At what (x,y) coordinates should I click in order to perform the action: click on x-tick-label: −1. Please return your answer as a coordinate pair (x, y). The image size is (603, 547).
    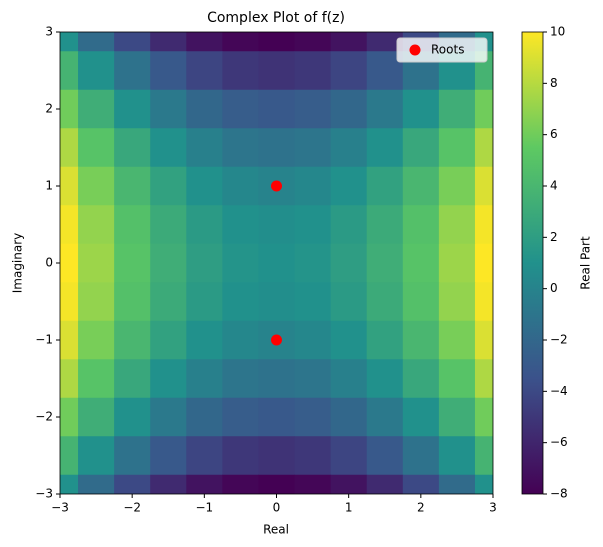
    Looking at the image, I should click on (204, 508).